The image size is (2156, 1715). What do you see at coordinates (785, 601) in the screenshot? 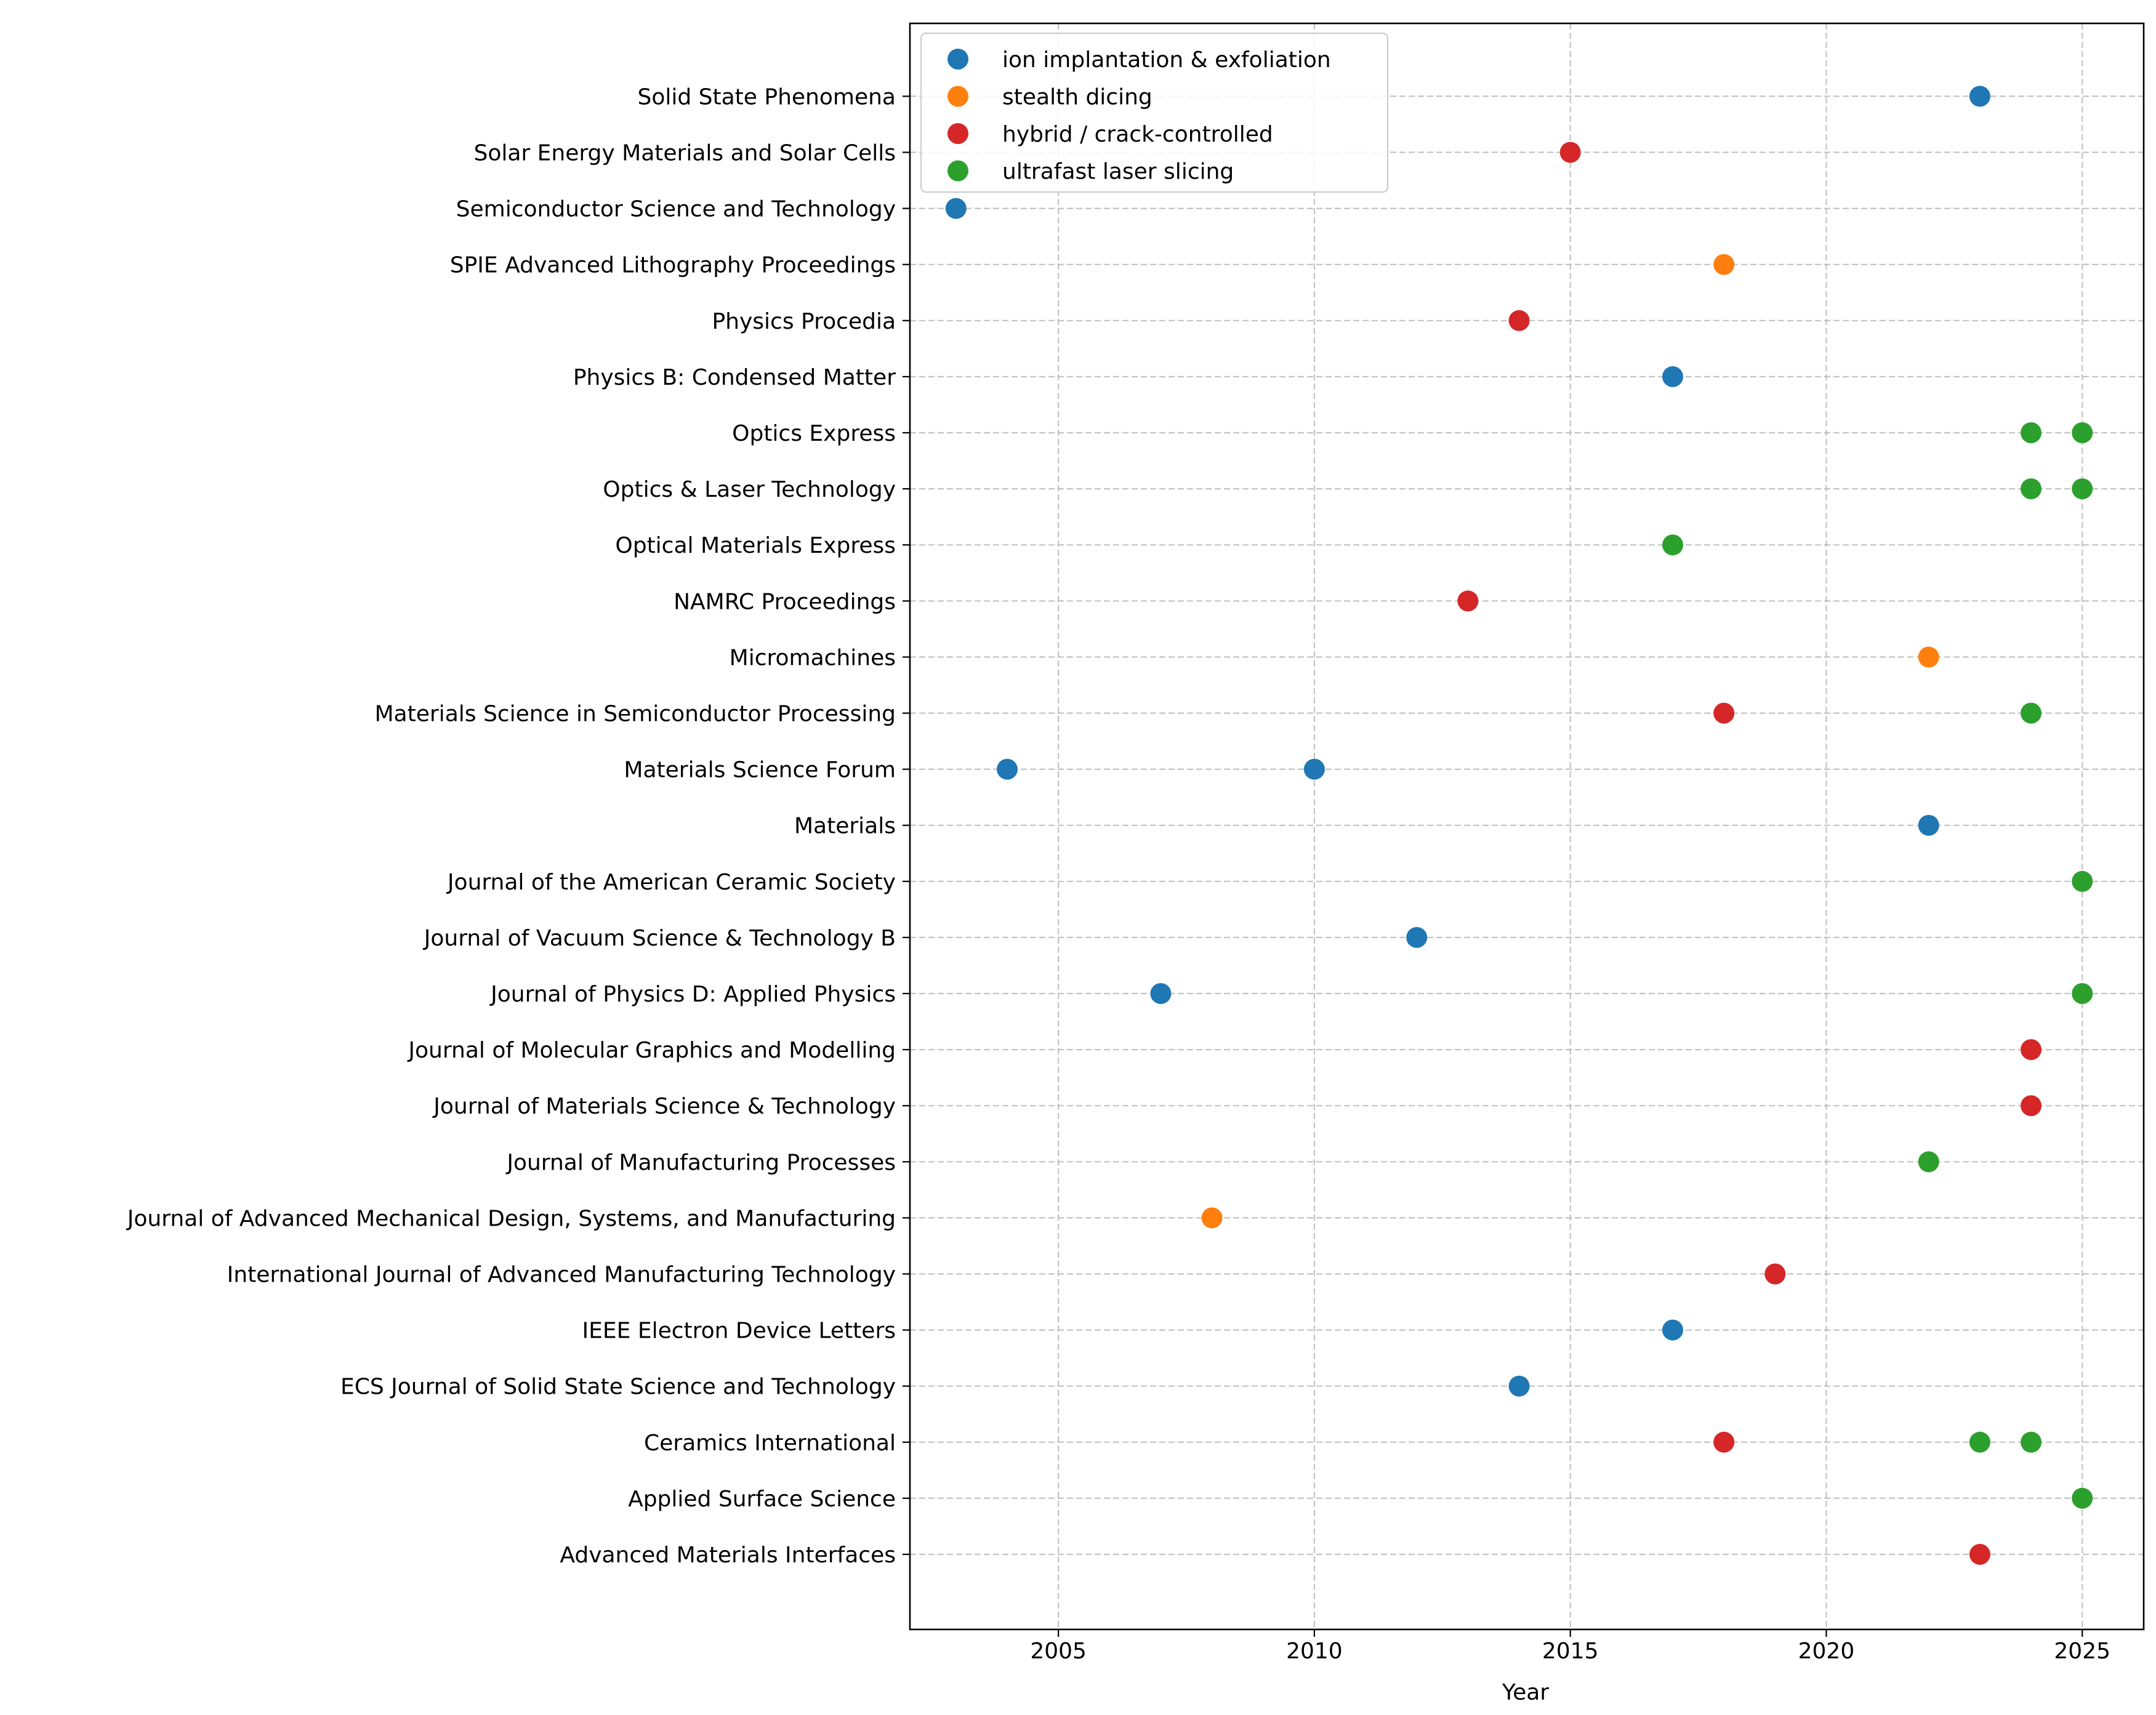
I see `y-tick-label: NAMRC Proceedings` at bounding box center [785, 601].